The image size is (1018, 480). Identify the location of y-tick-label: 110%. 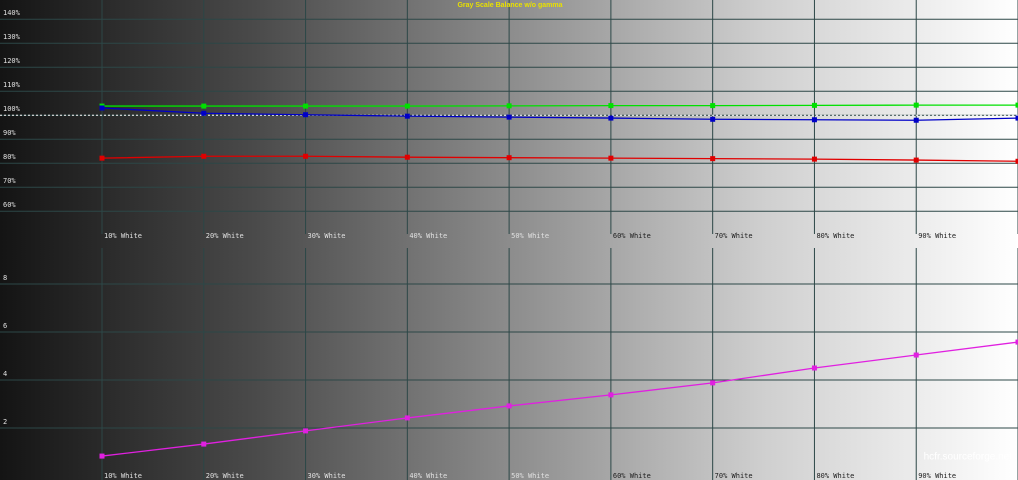
(12, 85).